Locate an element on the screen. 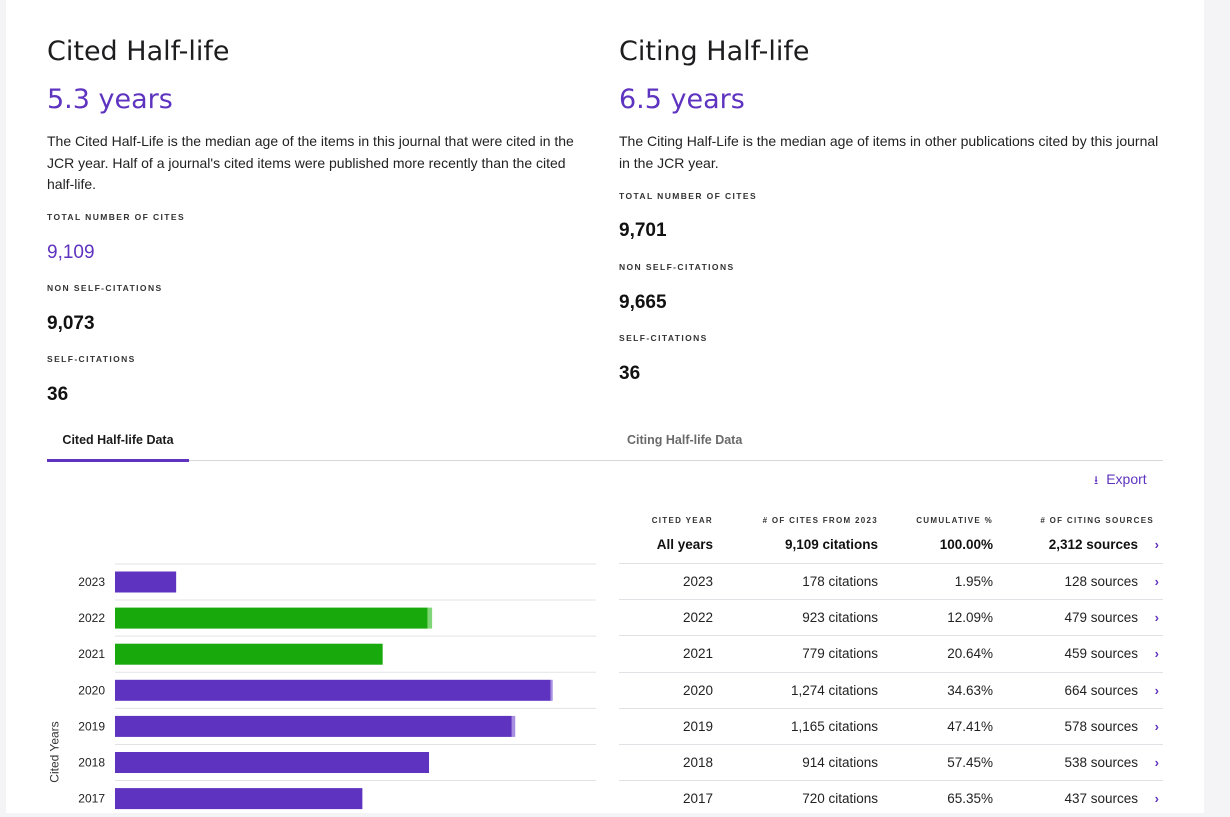  cell-cites: 779 citations is located at coordinates (840, 654).